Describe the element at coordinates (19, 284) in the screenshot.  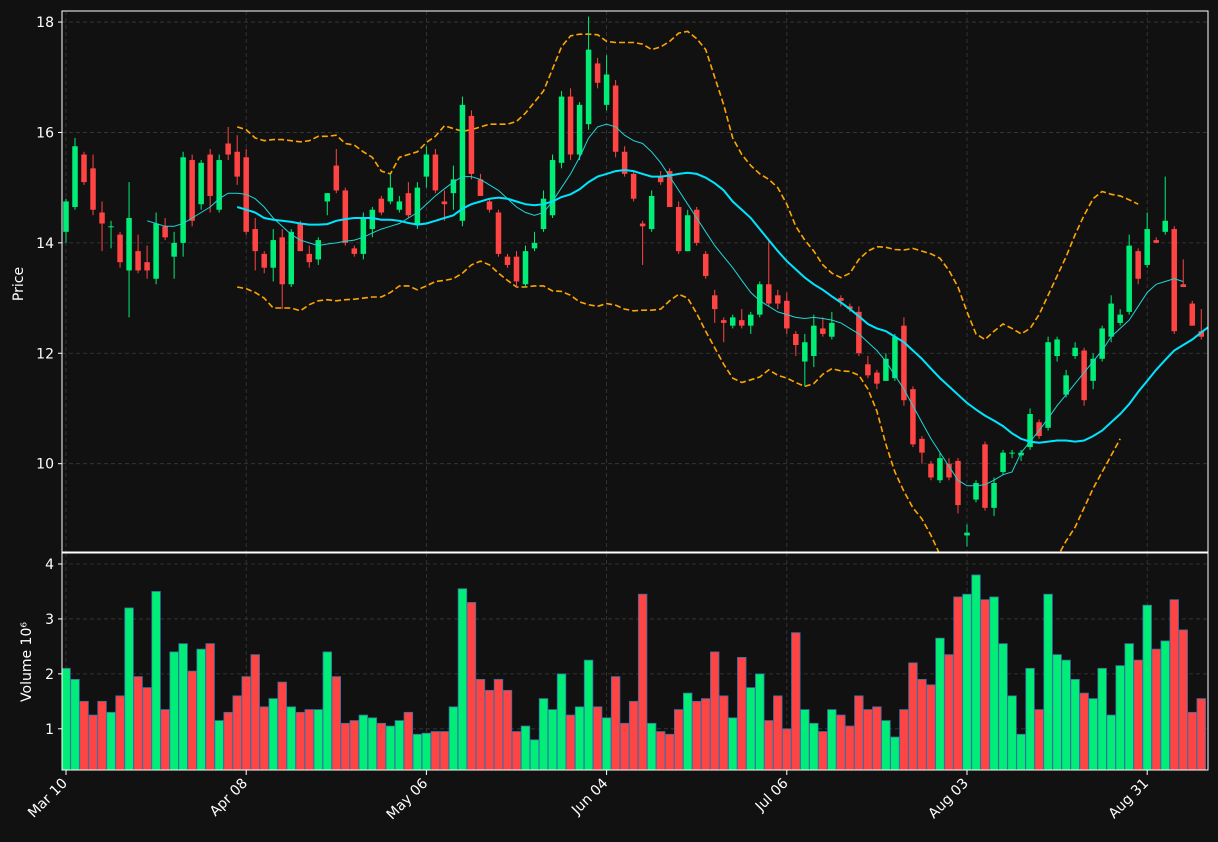
I see `price-axis-label: Price` at that location.